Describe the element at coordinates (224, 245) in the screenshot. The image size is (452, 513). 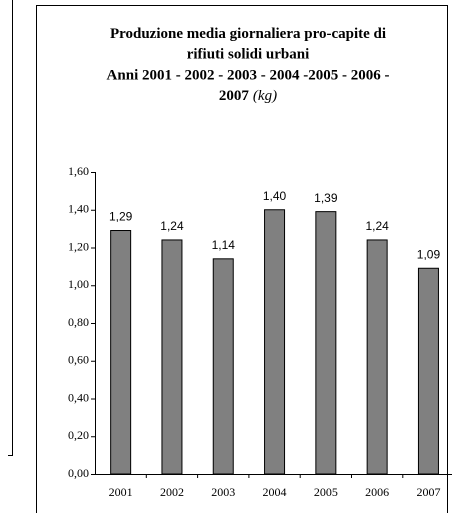
I see `value-label: 1,14` at that location.